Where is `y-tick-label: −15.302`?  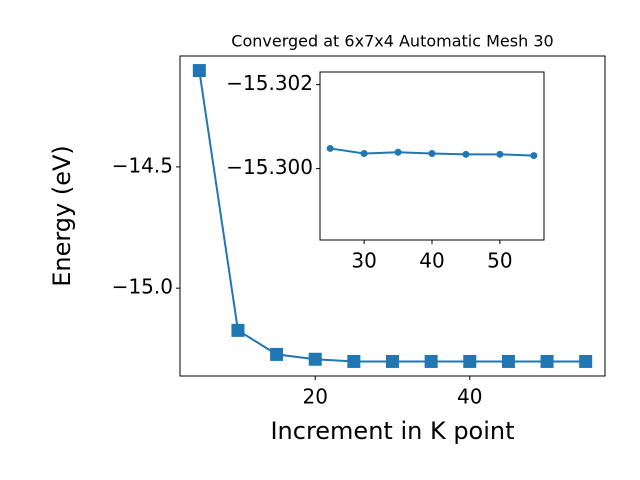 y-tick-label: −15.302 is located at coordinates (269, 83).